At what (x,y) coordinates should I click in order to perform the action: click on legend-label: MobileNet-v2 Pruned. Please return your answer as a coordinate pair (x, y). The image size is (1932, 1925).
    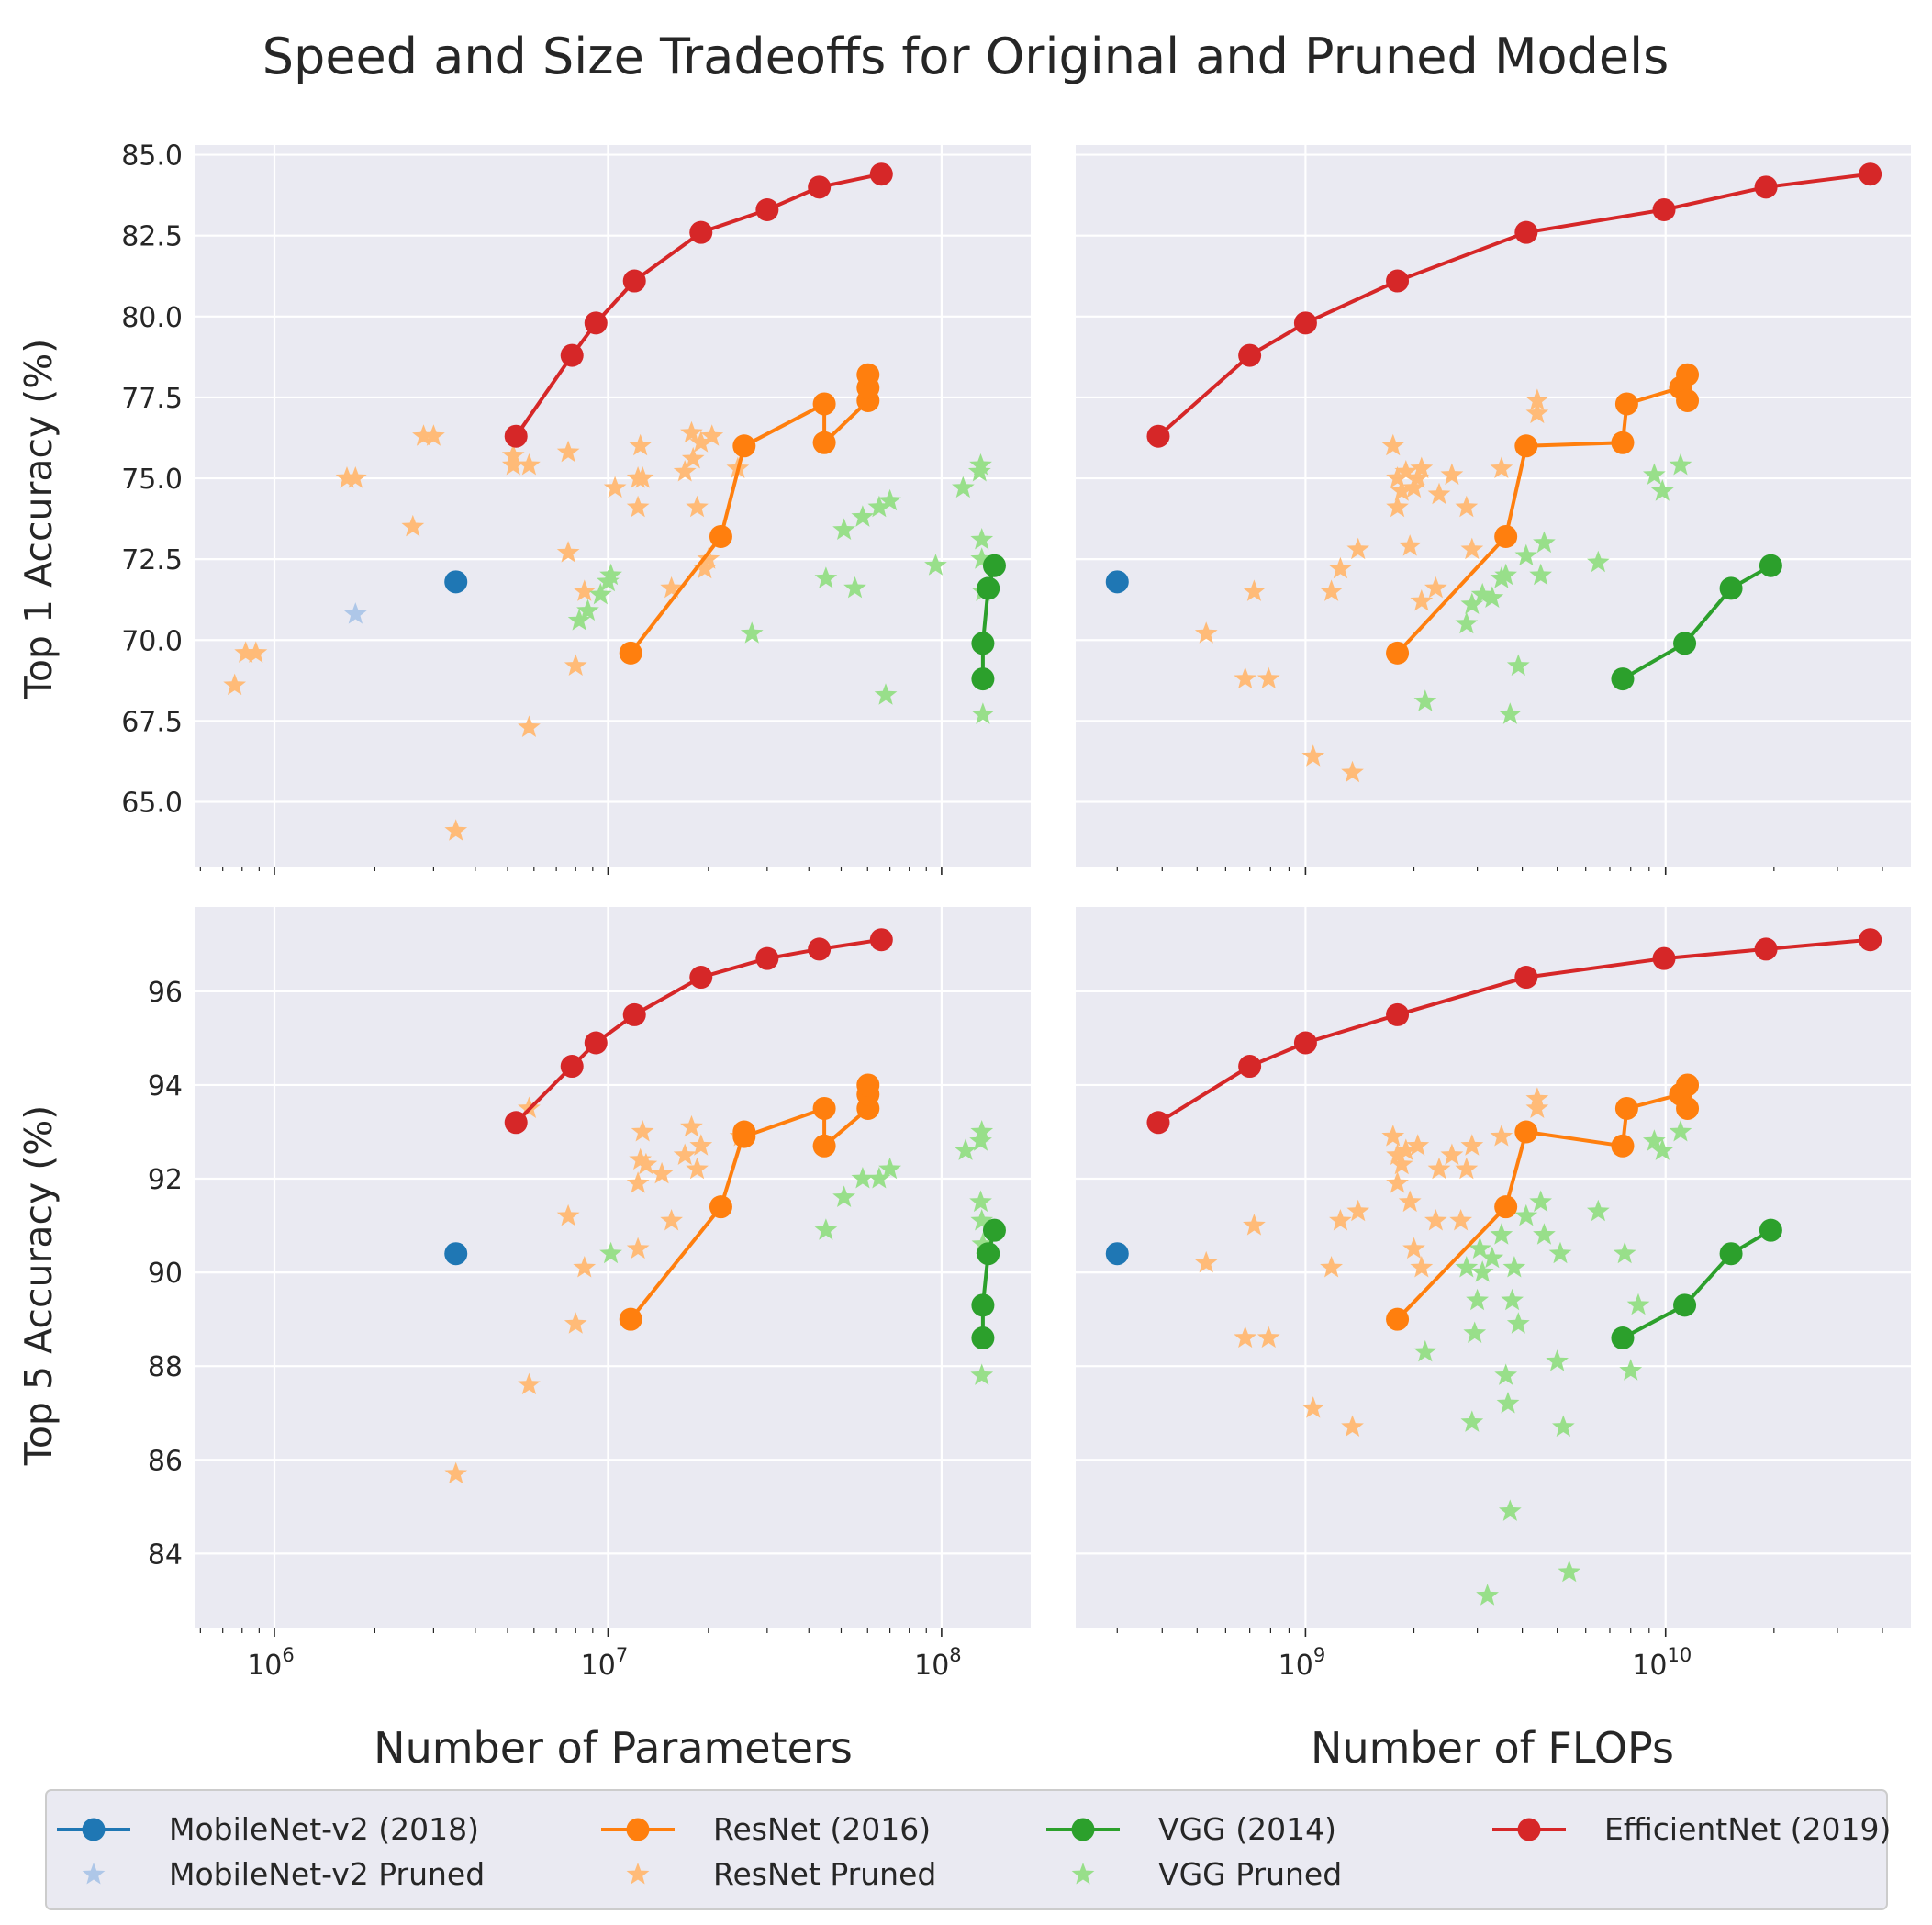
    Looking at the image, I should click on (327, 1874).